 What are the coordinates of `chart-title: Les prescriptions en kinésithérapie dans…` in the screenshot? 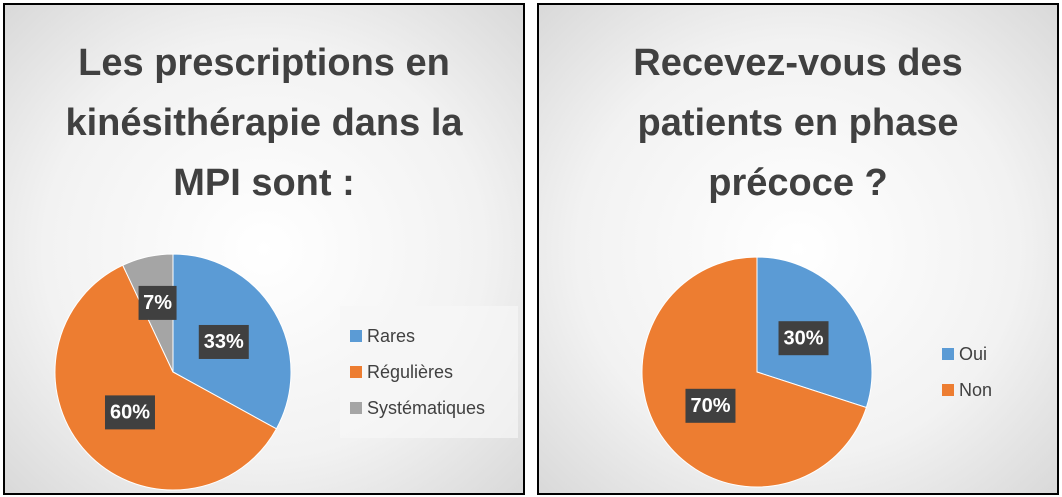 It's located at (264, 123).